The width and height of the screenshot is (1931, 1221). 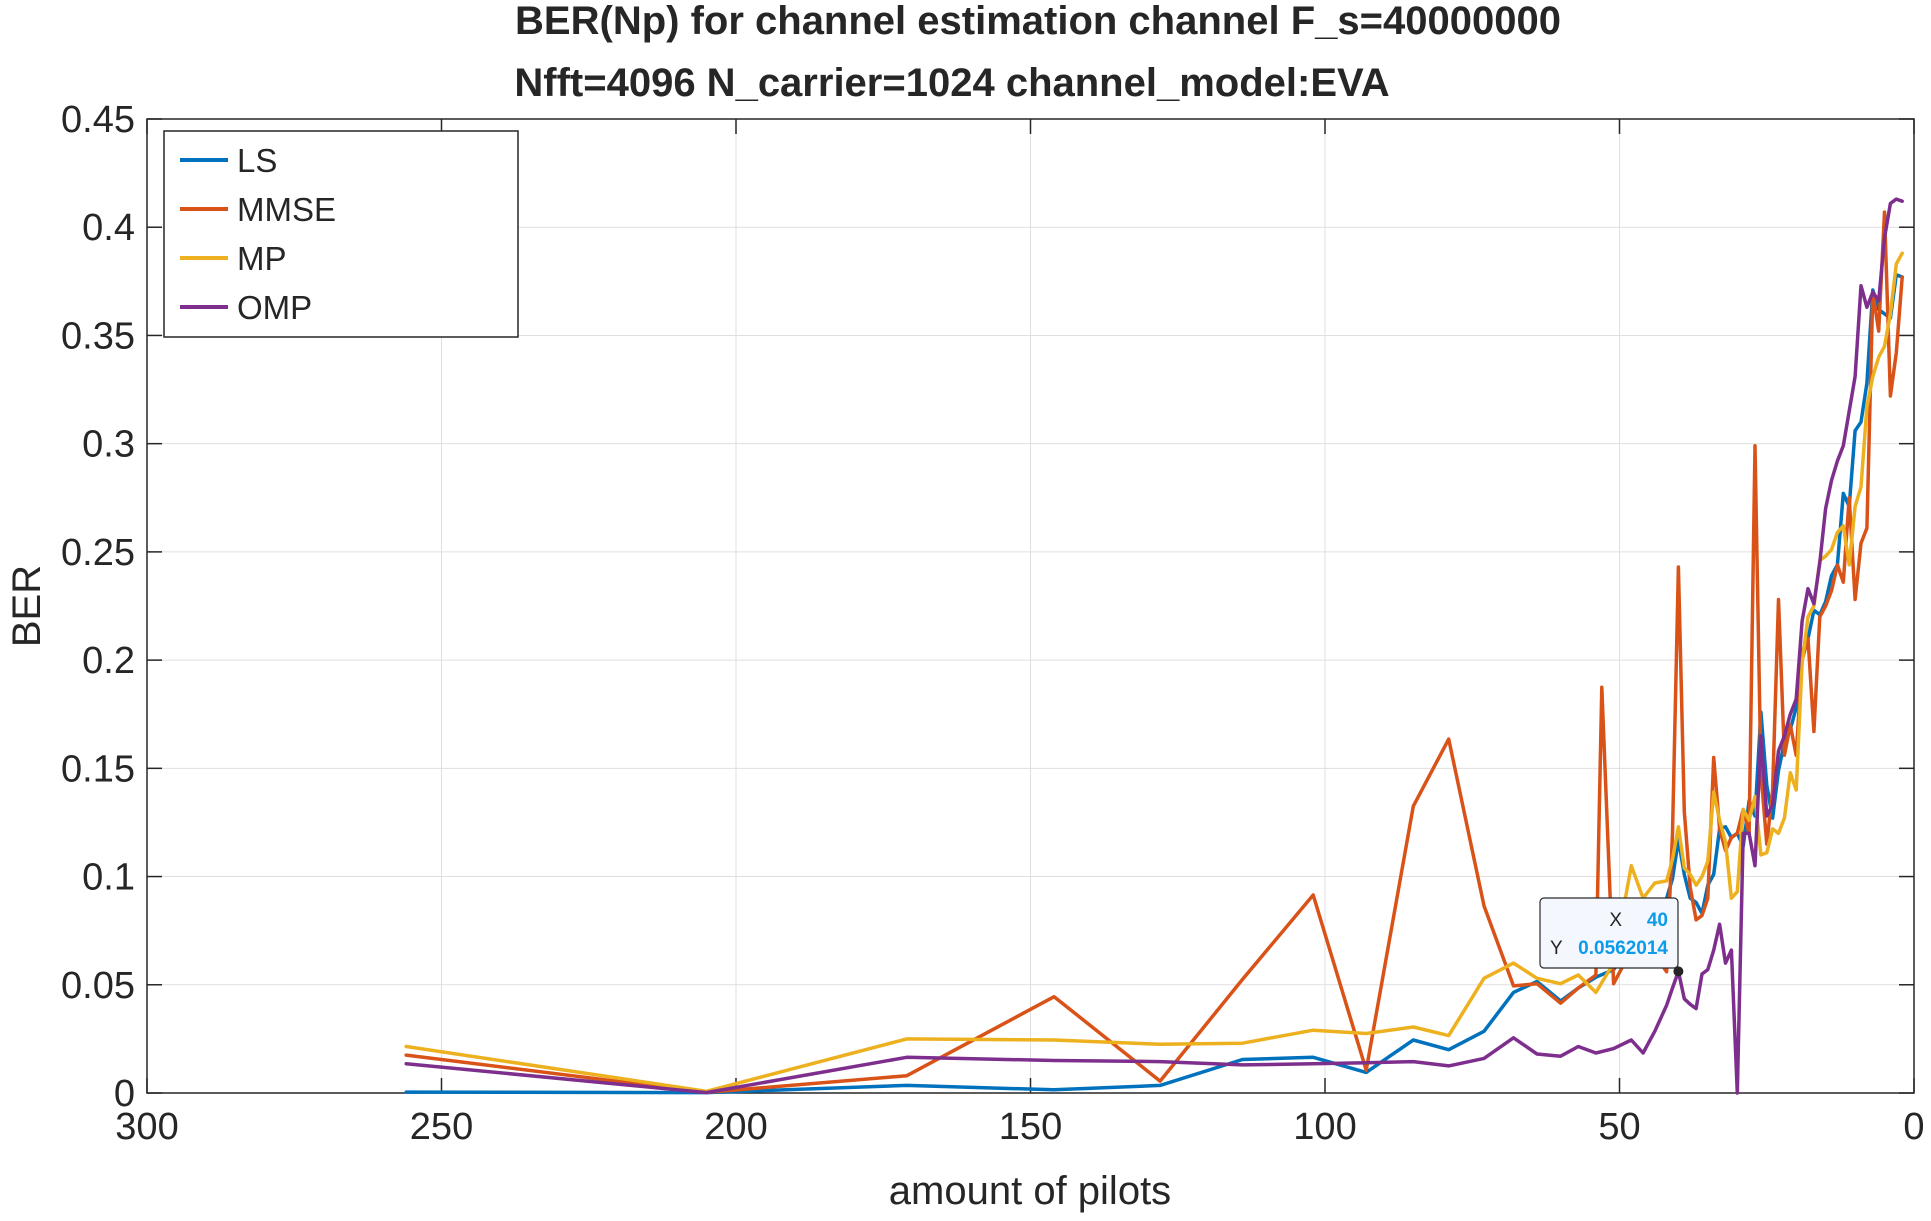 I want to click on x-axis-label: amount of pilots, so click(x=1030, y=1191).